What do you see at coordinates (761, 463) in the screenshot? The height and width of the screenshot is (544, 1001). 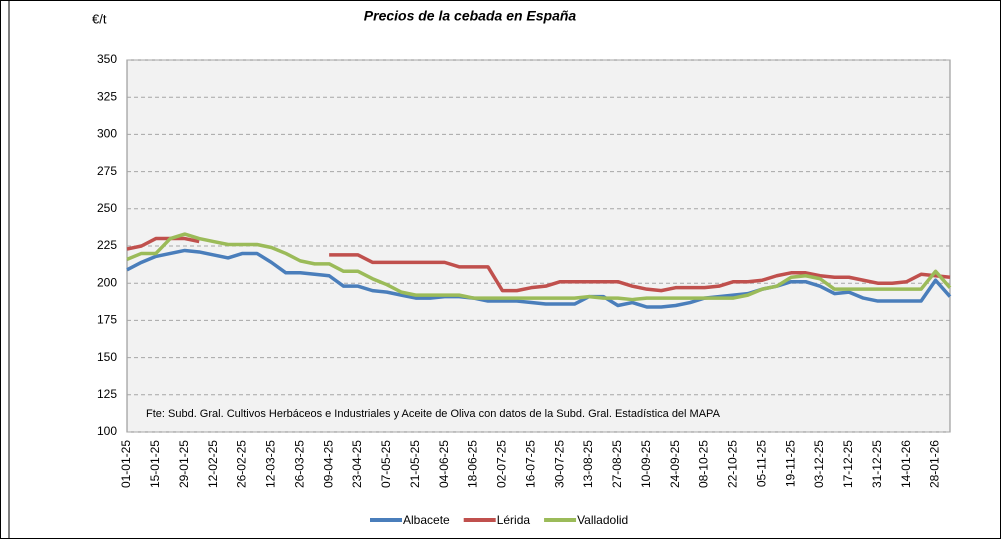 I see `x-tick-label: 05-11-25` at bounding box center [761, 463].